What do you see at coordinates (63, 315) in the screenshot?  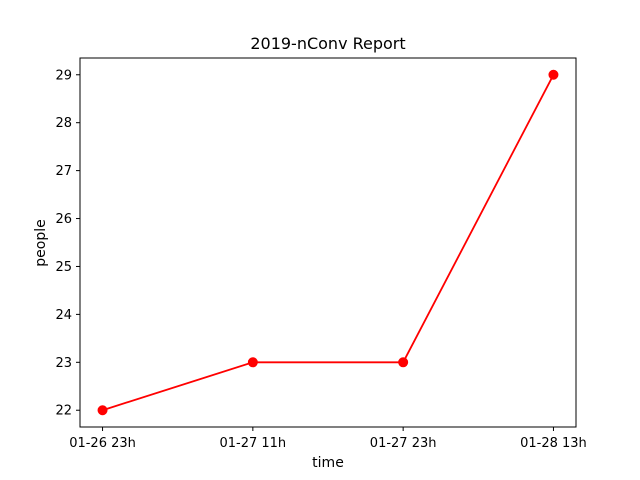 I see `y-tick-label: 24` at bounding box center [63, 315].